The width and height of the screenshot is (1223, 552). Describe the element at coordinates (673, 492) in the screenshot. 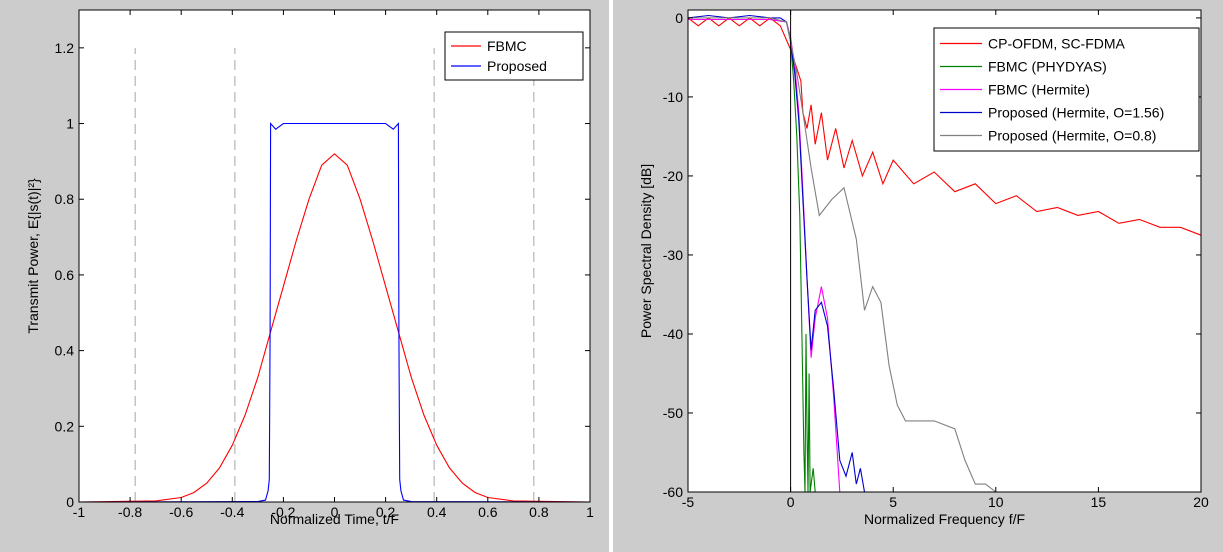

I see `y-tick-label: -60` at that location.